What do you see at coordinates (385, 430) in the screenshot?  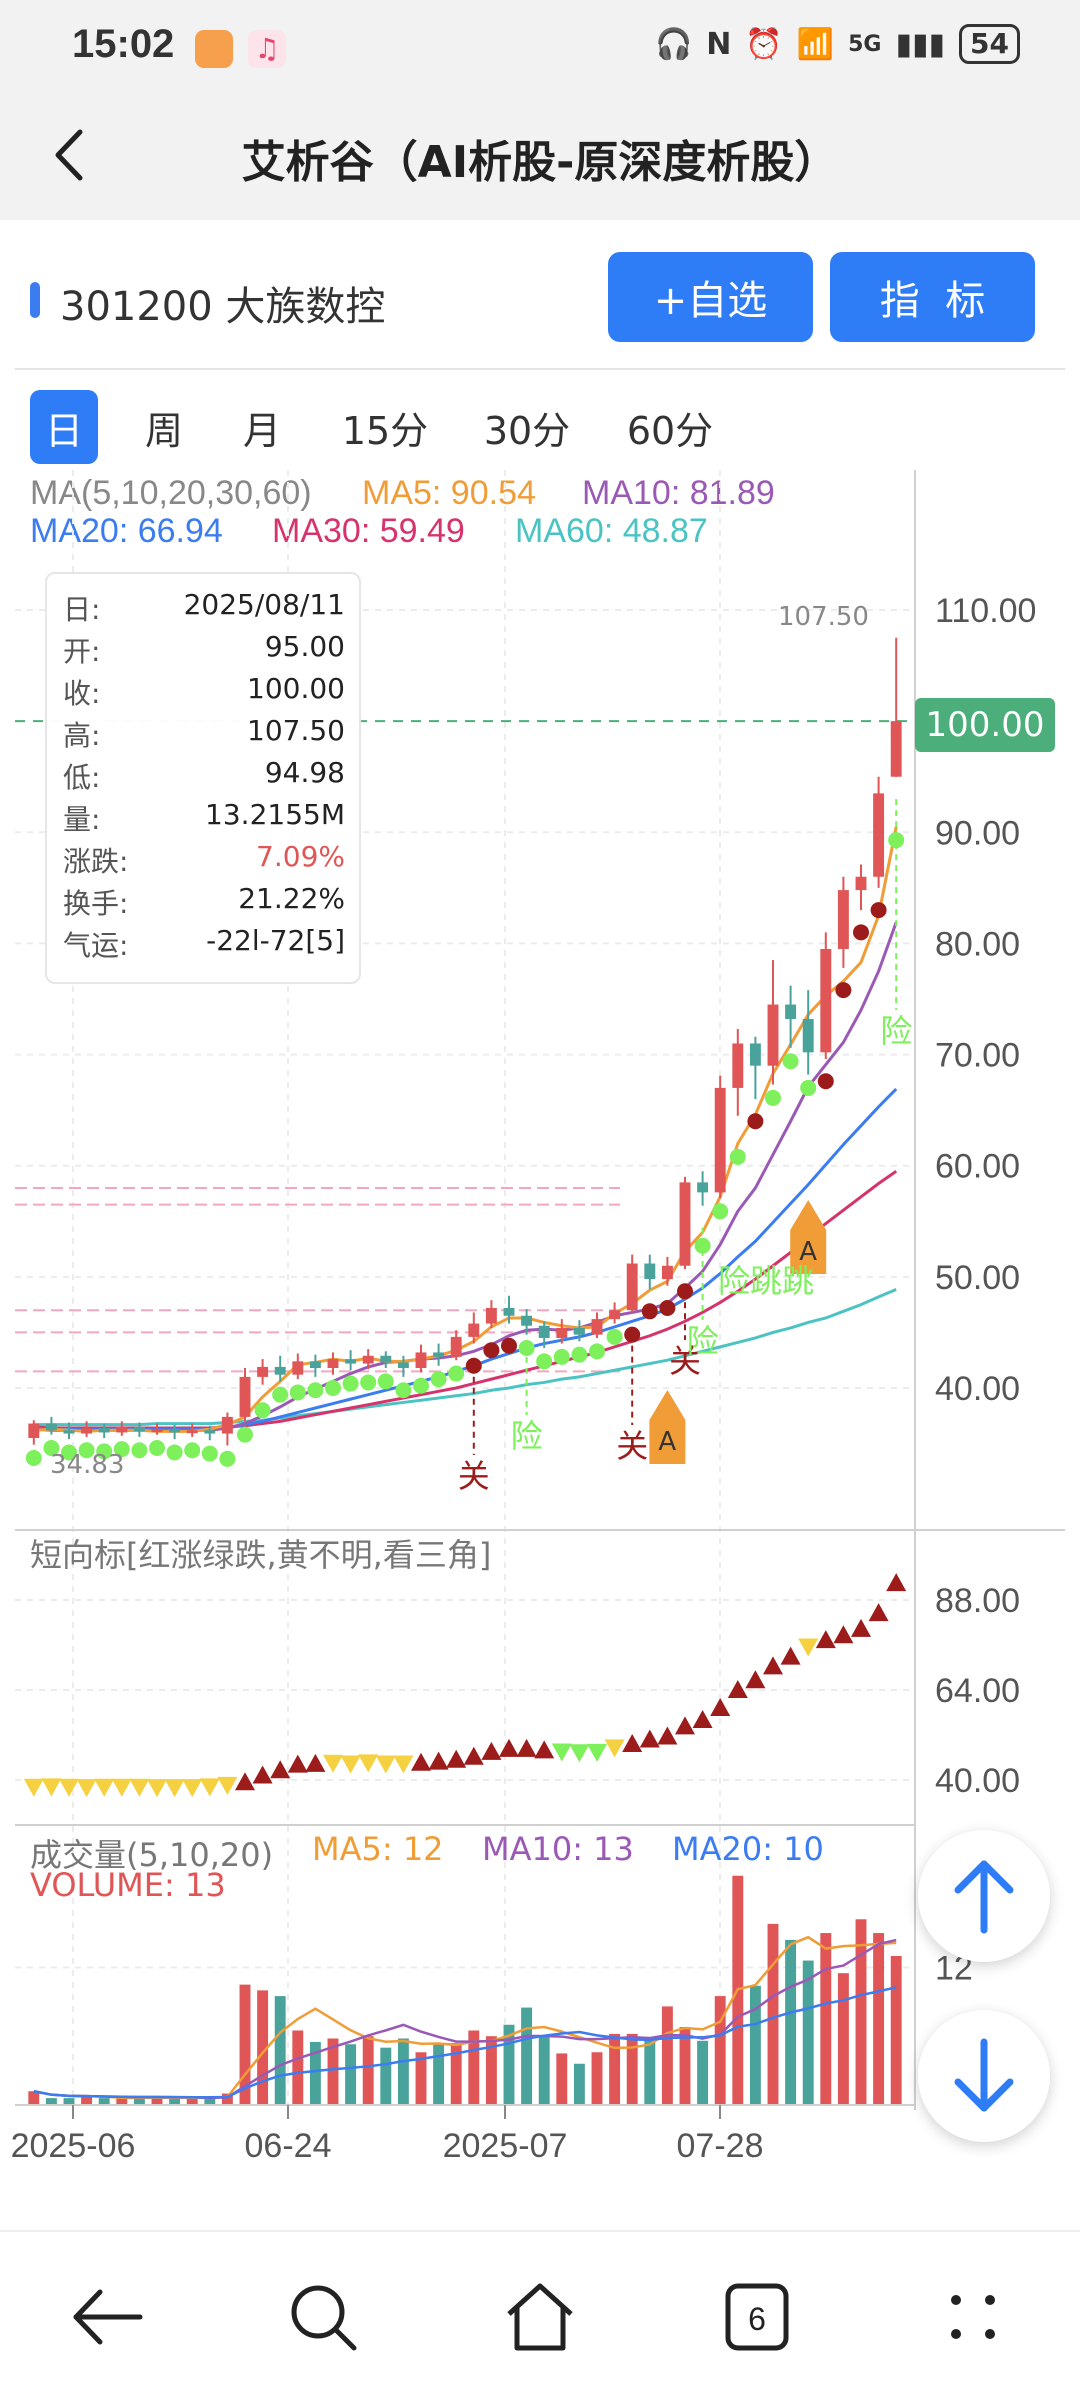 I see `tab-15min: 15分` at bounding box center [385, 430].